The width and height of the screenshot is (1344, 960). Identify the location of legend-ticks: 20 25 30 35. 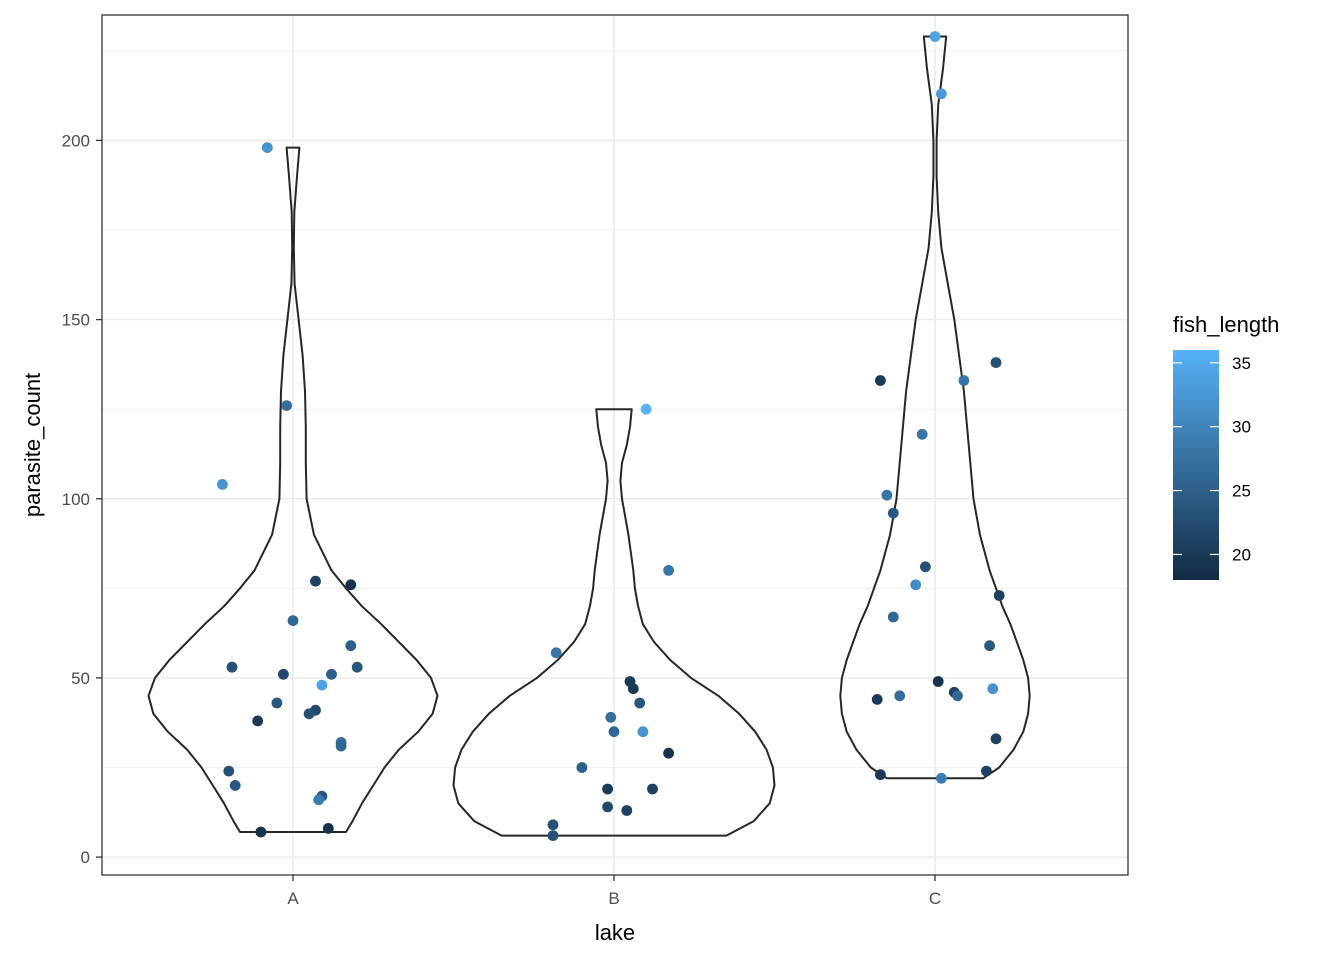
(1212, 459).